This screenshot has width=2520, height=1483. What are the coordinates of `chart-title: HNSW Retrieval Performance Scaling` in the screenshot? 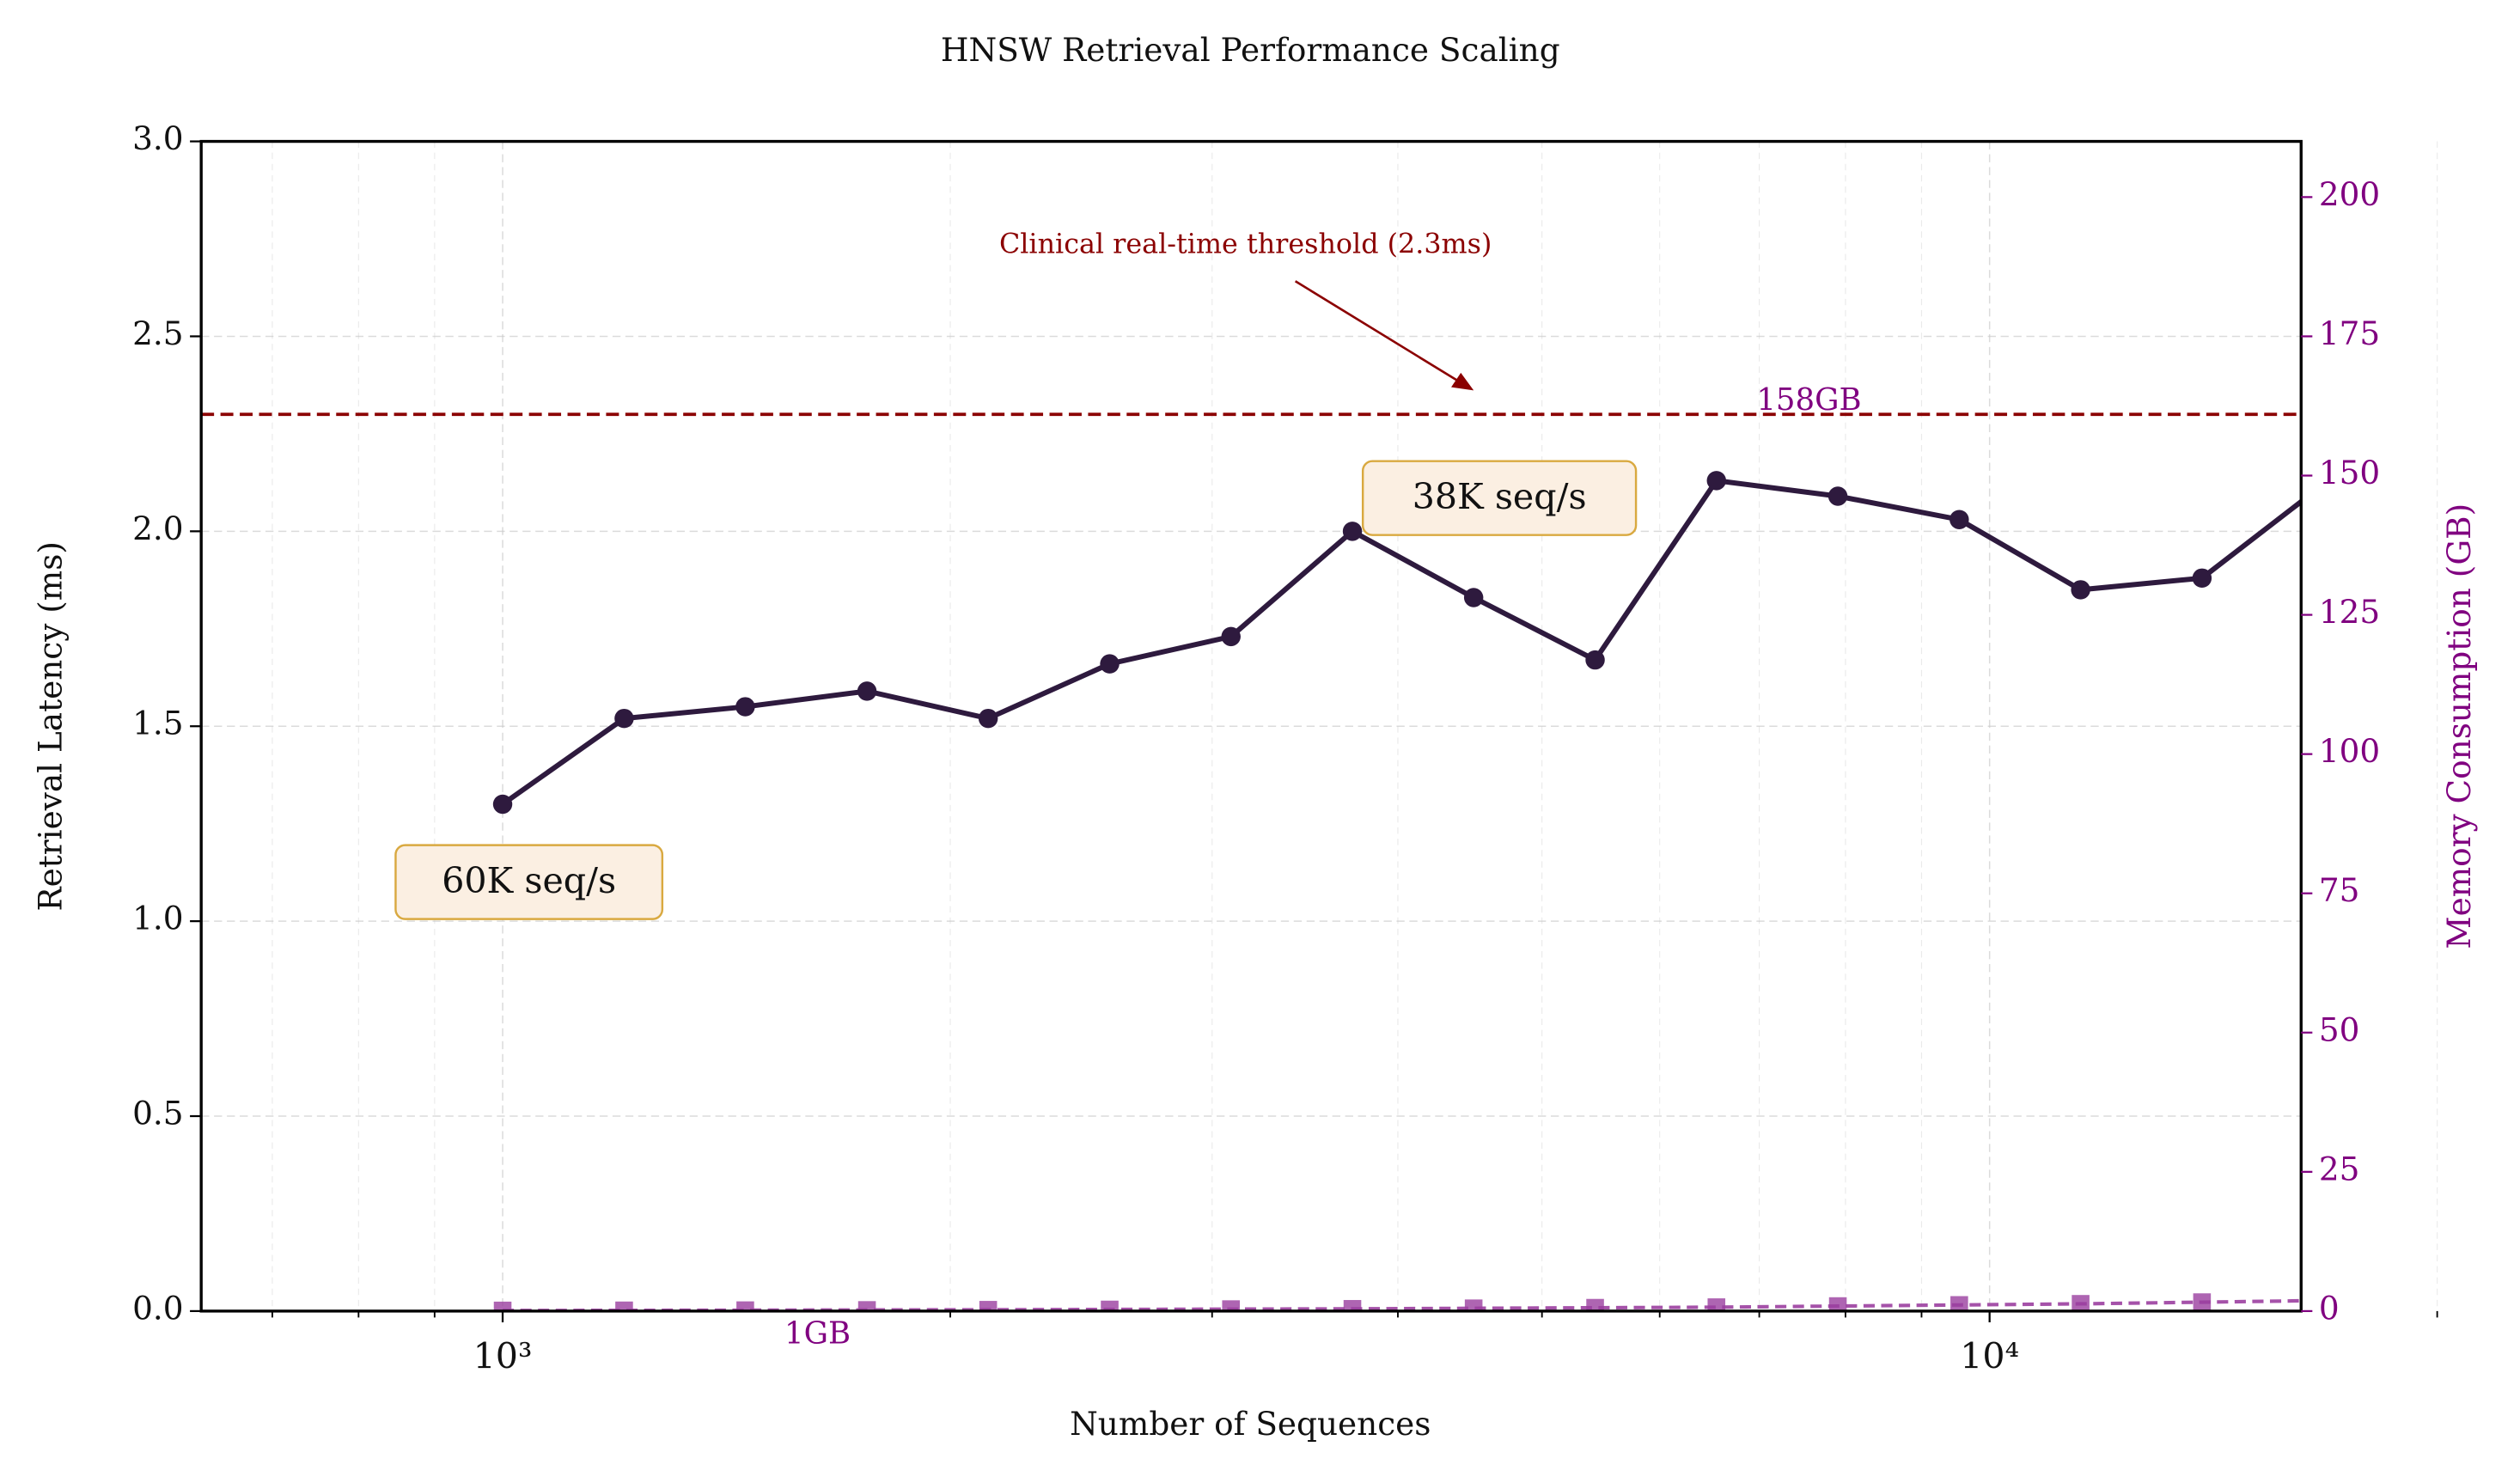 It's located at (1250, 50).